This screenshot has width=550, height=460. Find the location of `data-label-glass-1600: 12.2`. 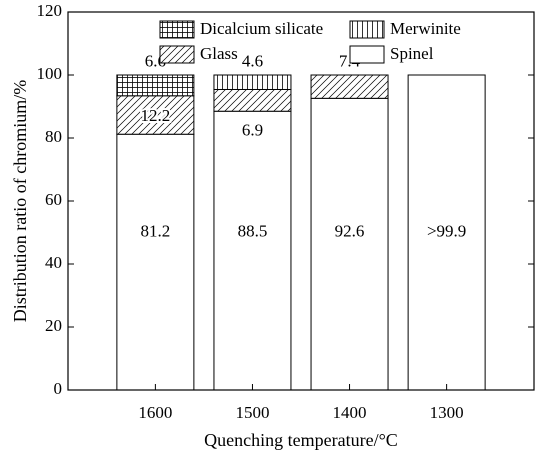

data-label-glass-1600: 12.2 is located at coordinates (156, 115).